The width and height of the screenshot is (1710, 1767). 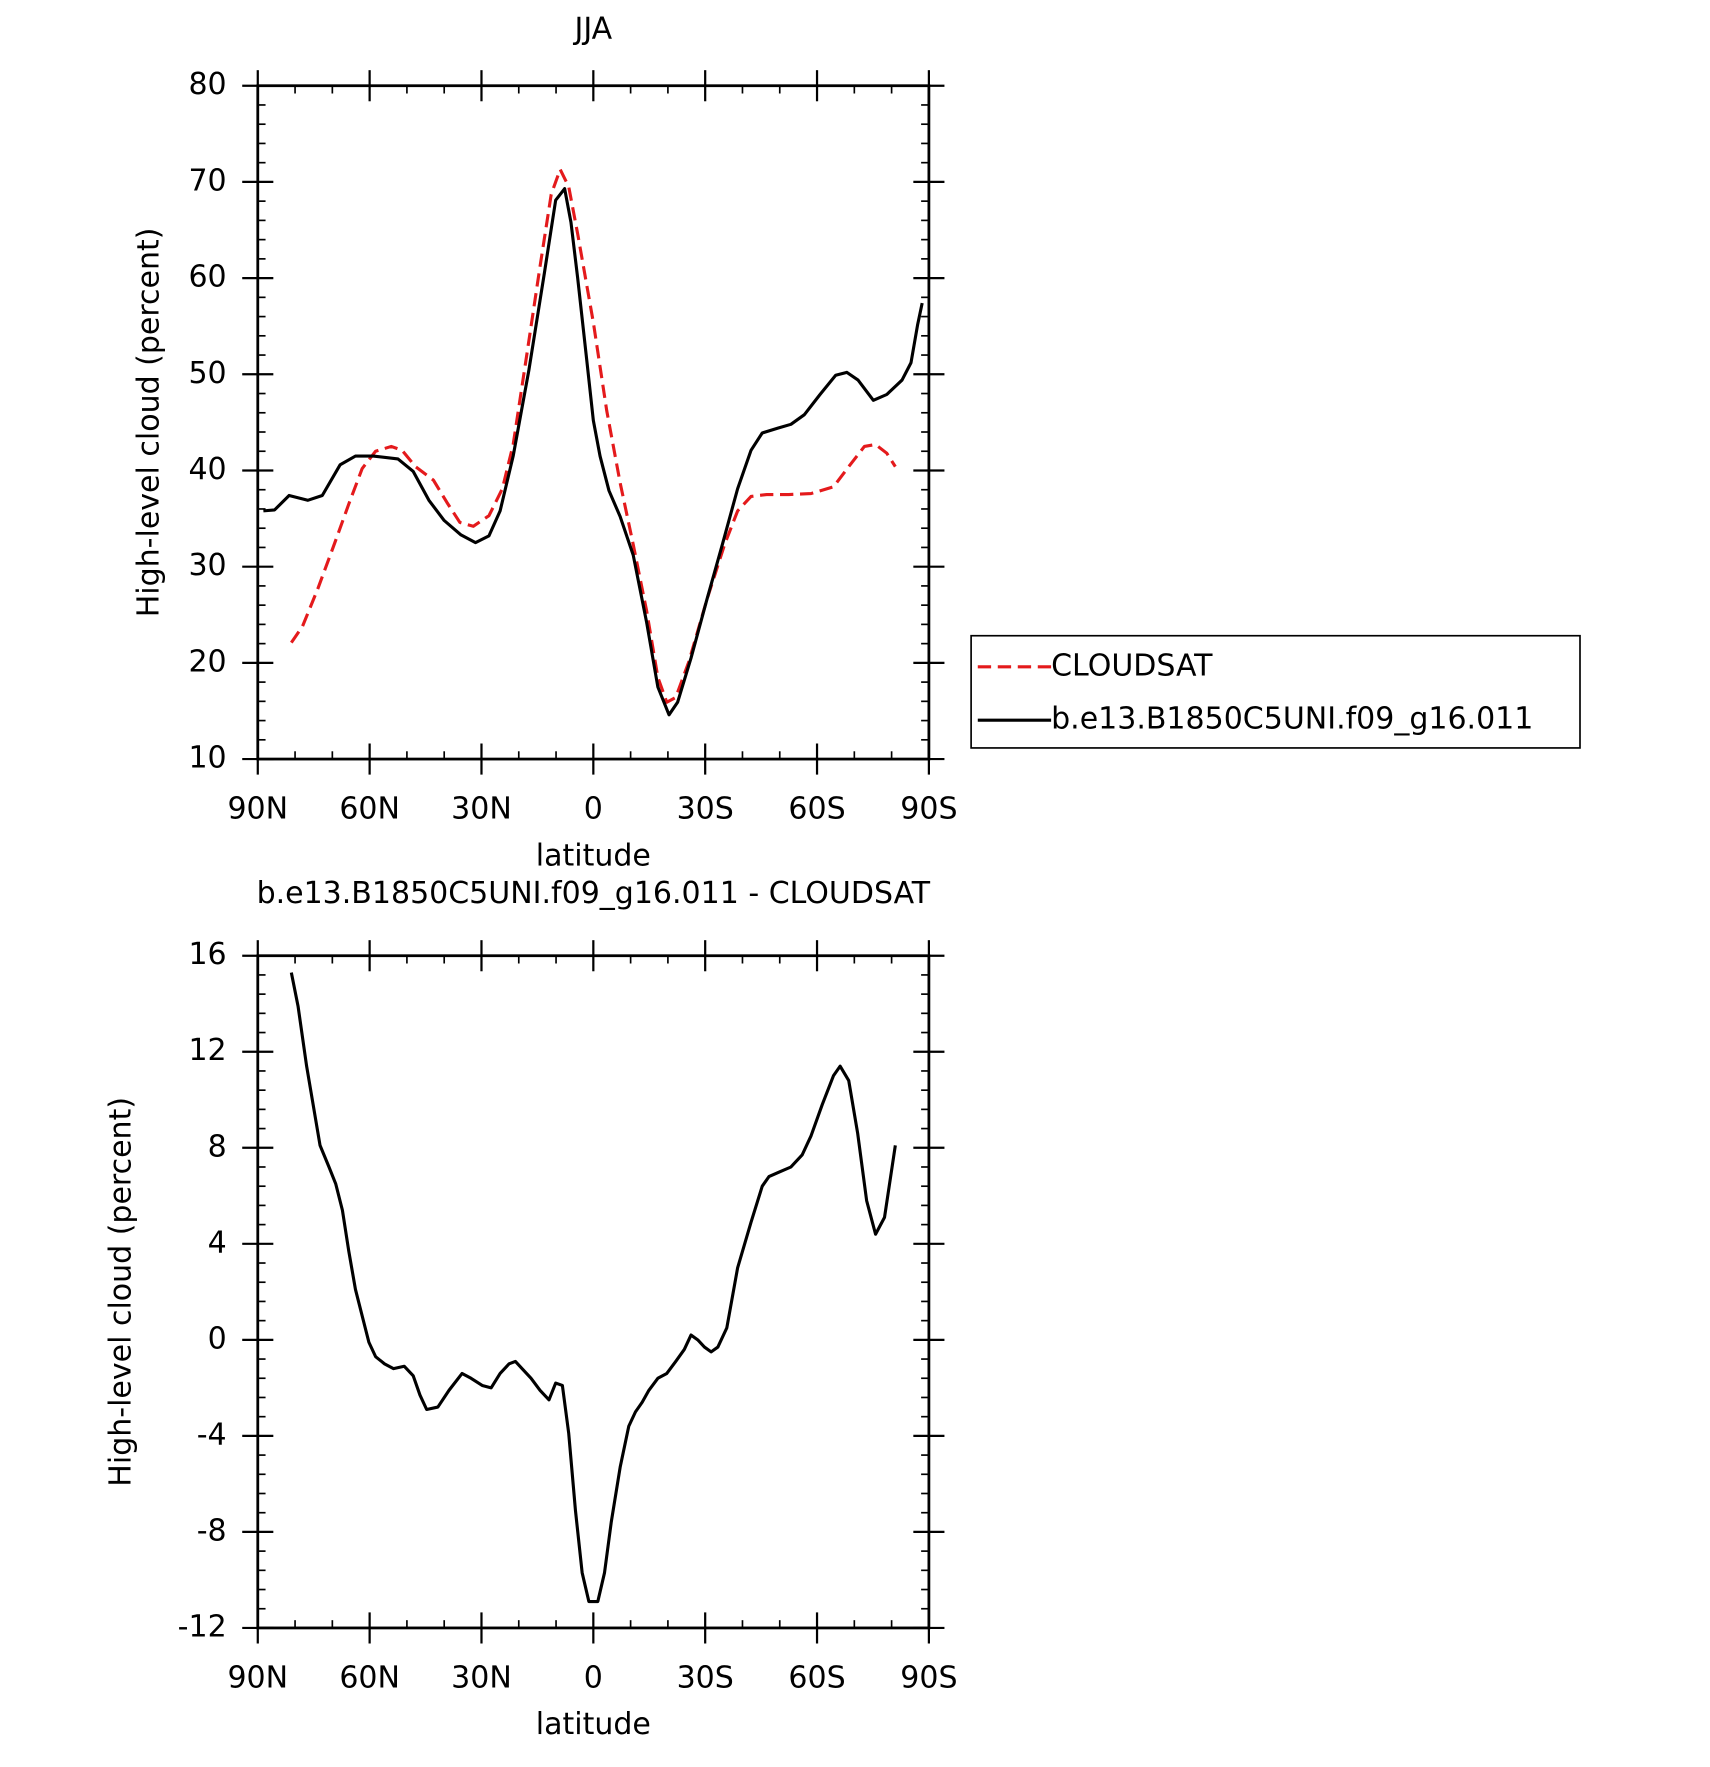 I want to click on y-tick-label: 0, so click(x=217, y=1338).